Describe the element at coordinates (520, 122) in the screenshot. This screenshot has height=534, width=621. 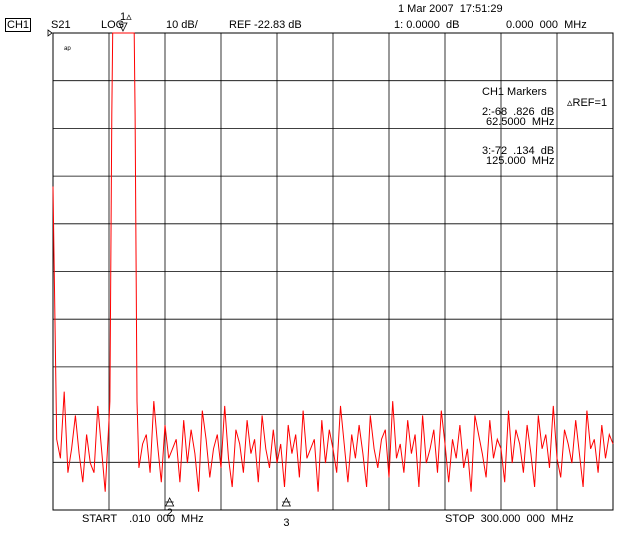
I see `marker-2-frequency: 62.5000 MHz` at that location.